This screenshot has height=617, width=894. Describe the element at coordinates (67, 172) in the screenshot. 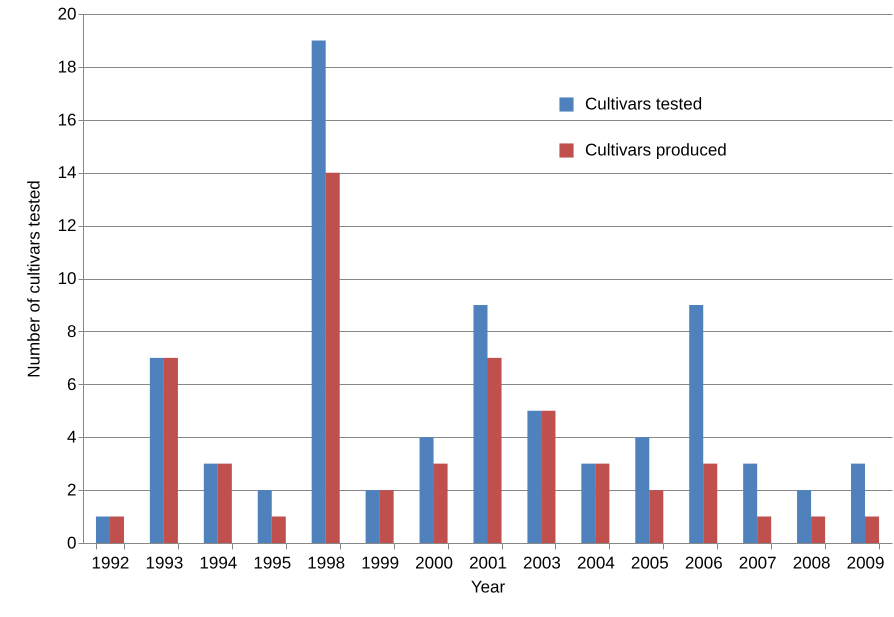

I see `y-tick-label: 14` at that location.